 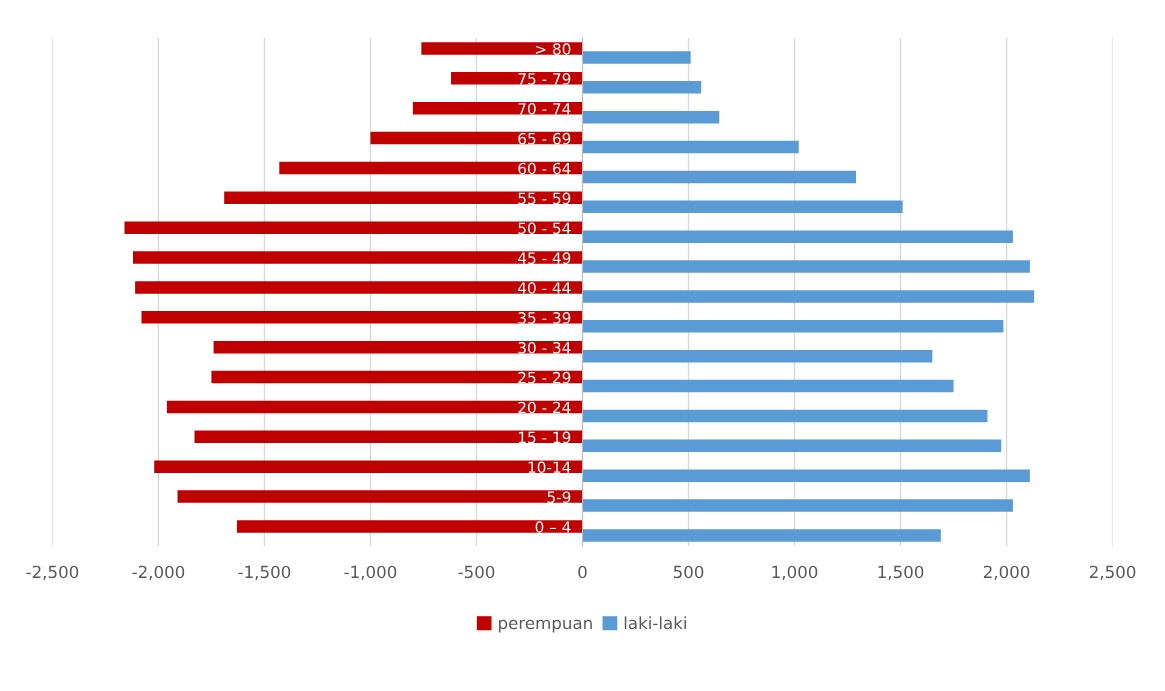 I want to click on y-tick-label: 75 - 79, so click(x=544, y=79).